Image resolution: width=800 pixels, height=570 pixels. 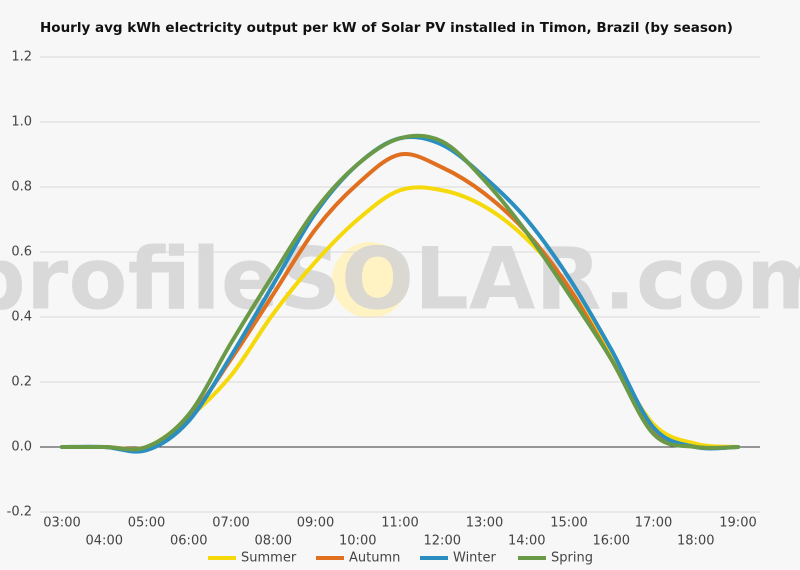 What do you see at coordinates (269, 558) in the screenshot?
I see `legend-label: Summer` at bounding box center [269, 558].